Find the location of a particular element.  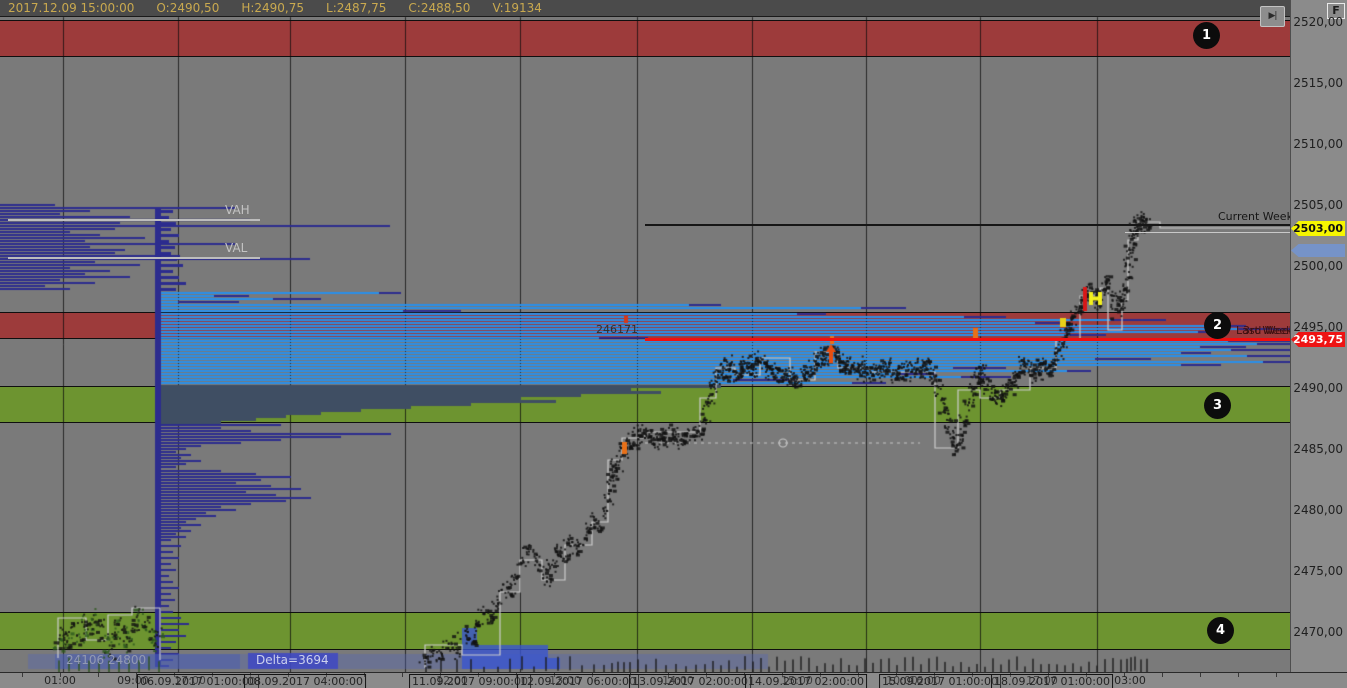

current-week-label: Current Week is located at coordinates (1255, 216).